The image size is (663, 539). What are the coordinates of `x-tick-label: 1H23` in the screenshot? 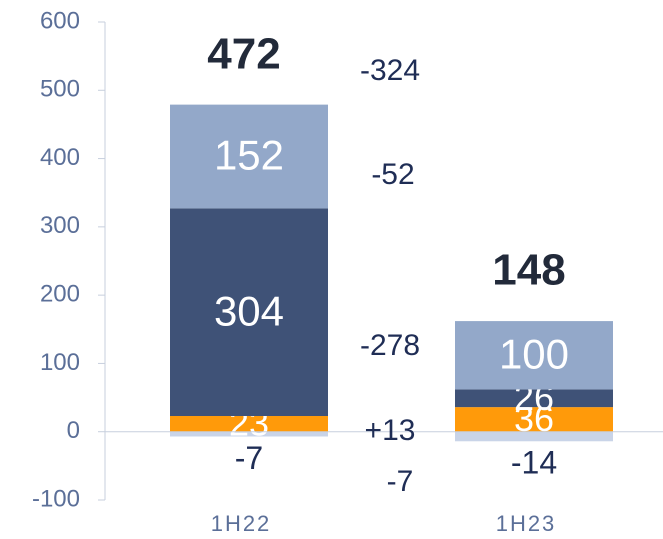 It's located at (526, 523).